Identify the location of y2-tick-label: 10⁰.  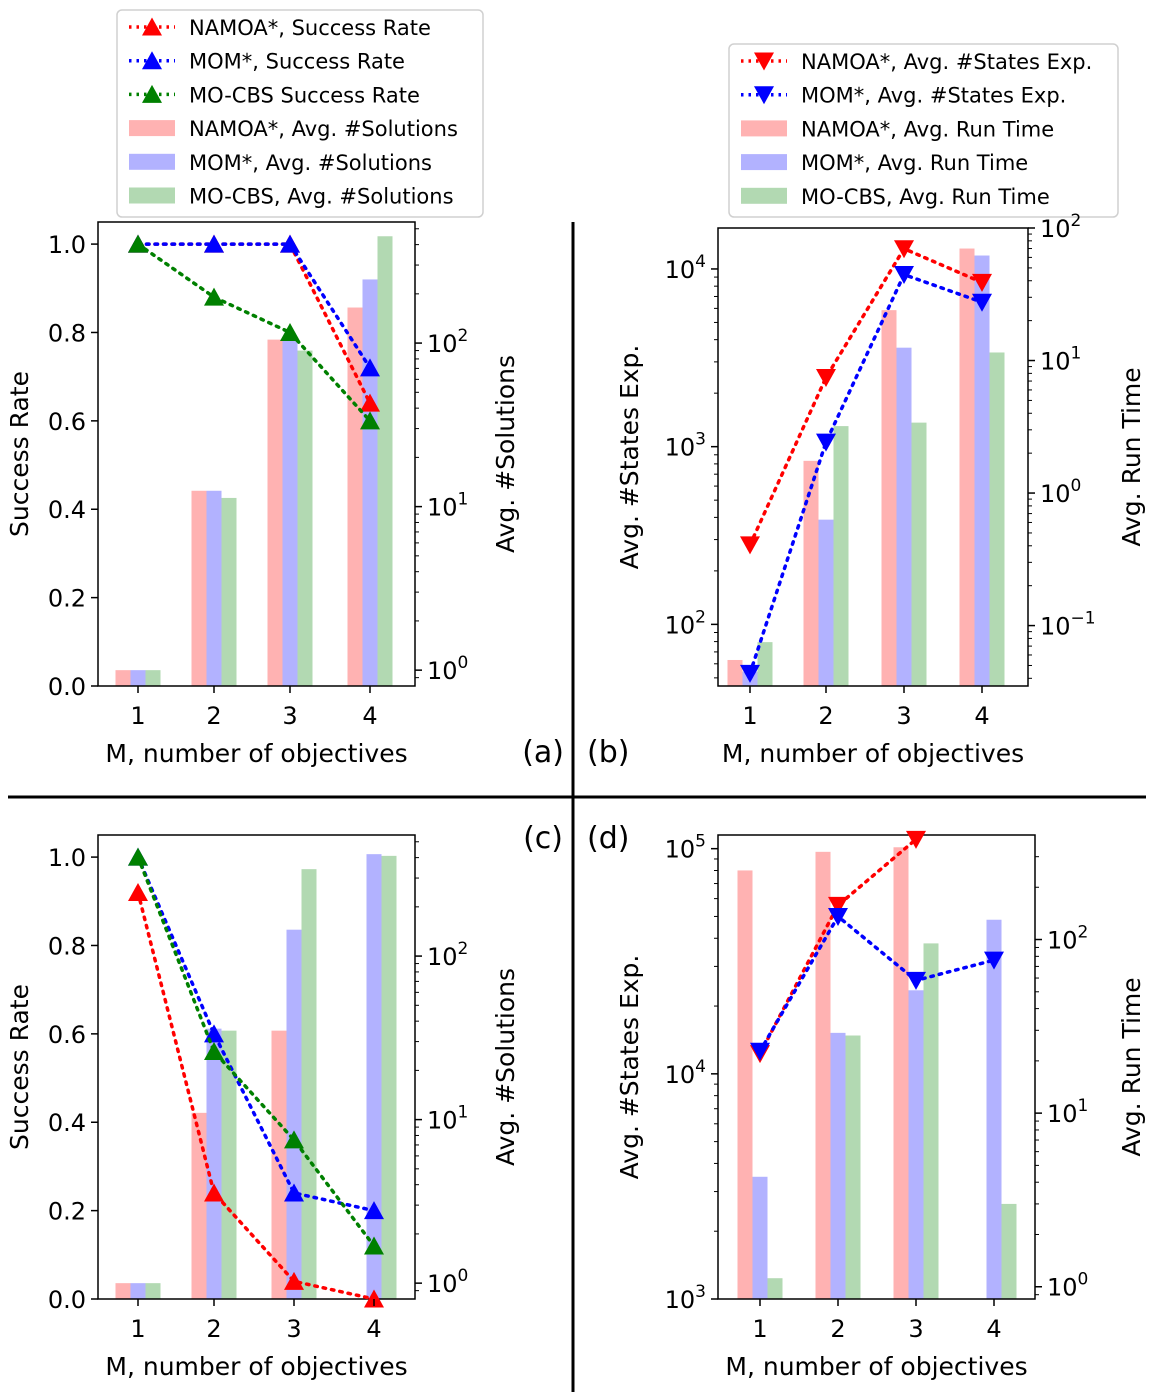
(1060, 492).